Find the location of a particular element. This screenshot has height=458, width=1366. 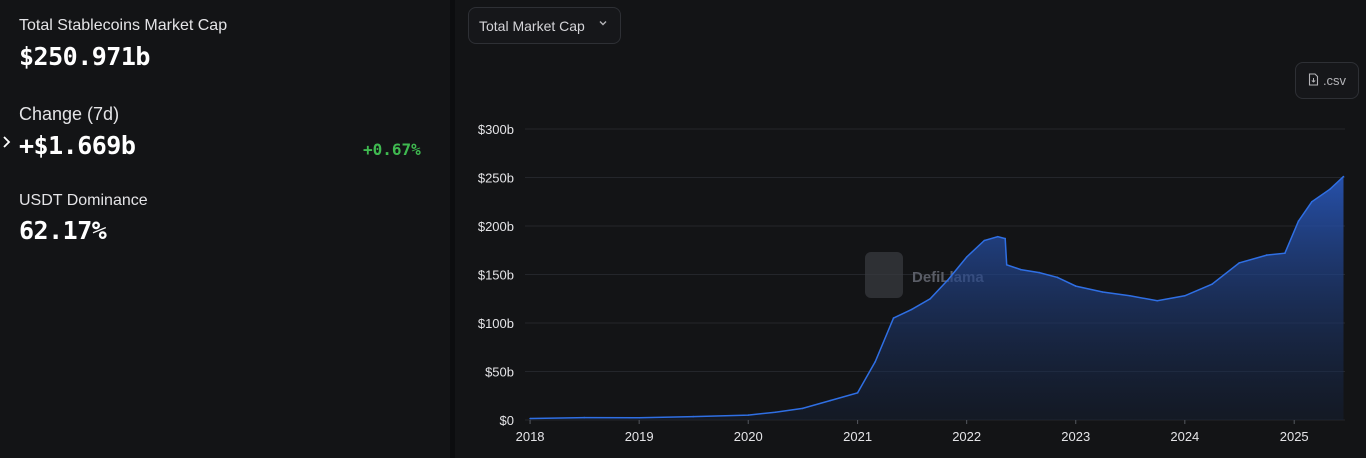

y-tick-label: $0 is located at coordinates (507, 420).